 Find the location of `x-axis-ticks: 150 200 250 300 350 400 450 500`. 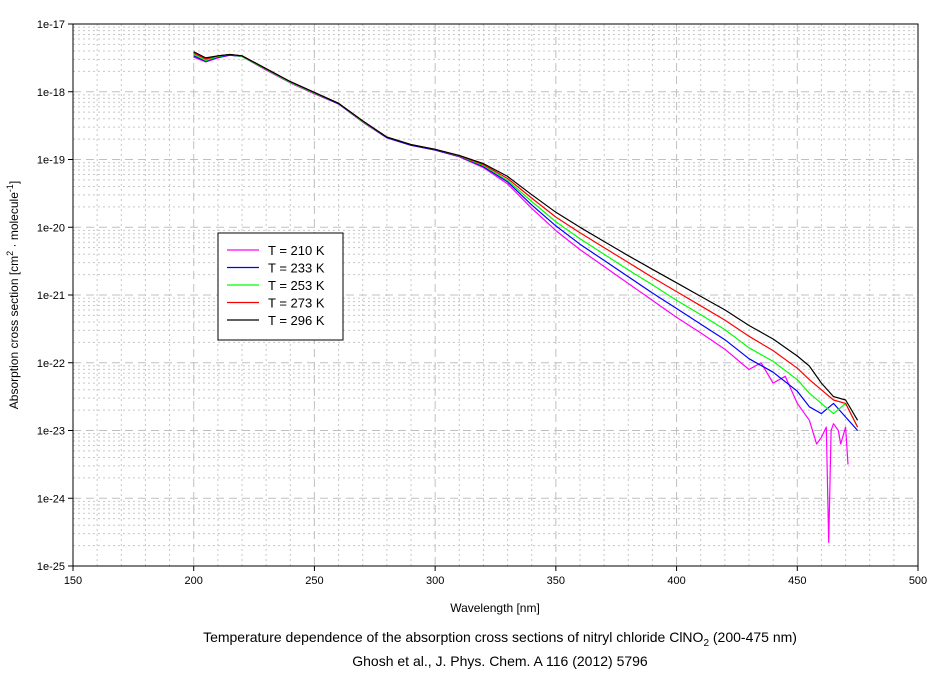

x-axis-ticks: 150 200 250 300 350 400 450 500 is located at coordinates (495, 576).